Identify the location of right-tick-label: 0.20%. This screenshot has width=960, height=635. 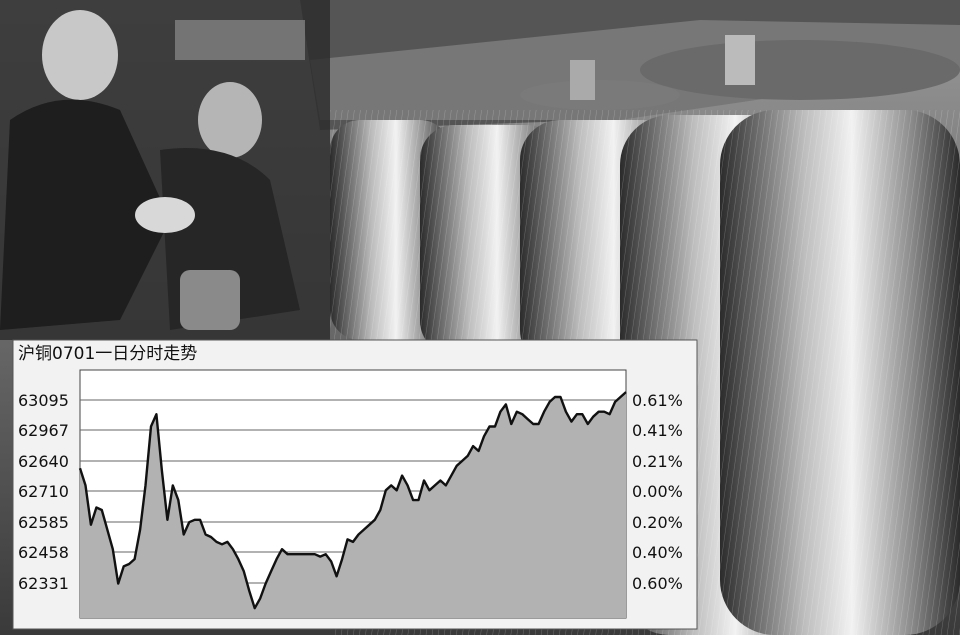
(657, 522).